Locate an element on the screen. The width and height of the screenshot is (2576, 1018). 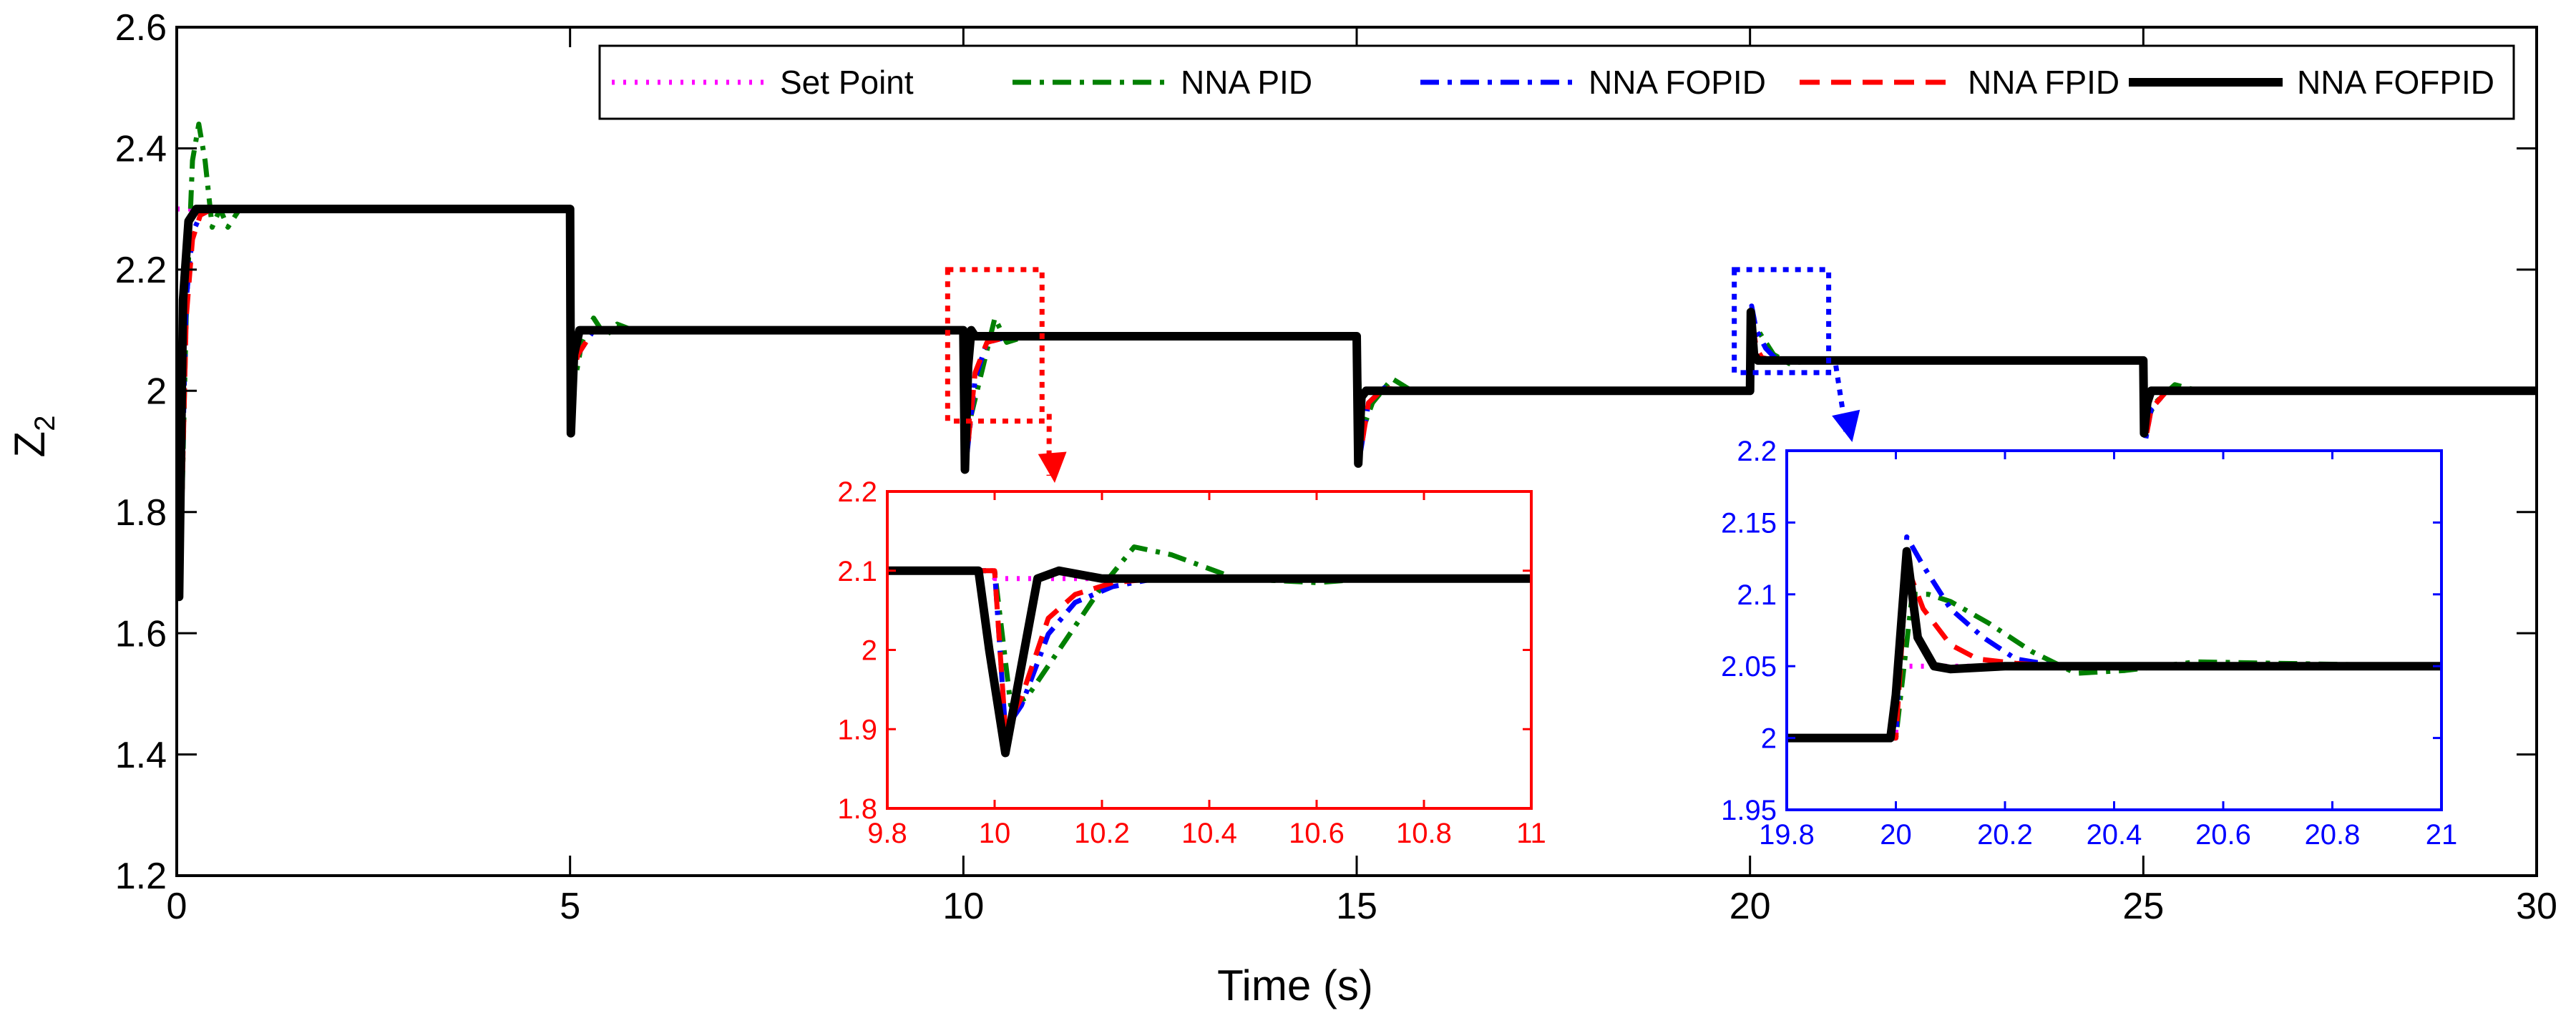
main-y-tick-label: 1.6 is located at coordinates (141, 634).